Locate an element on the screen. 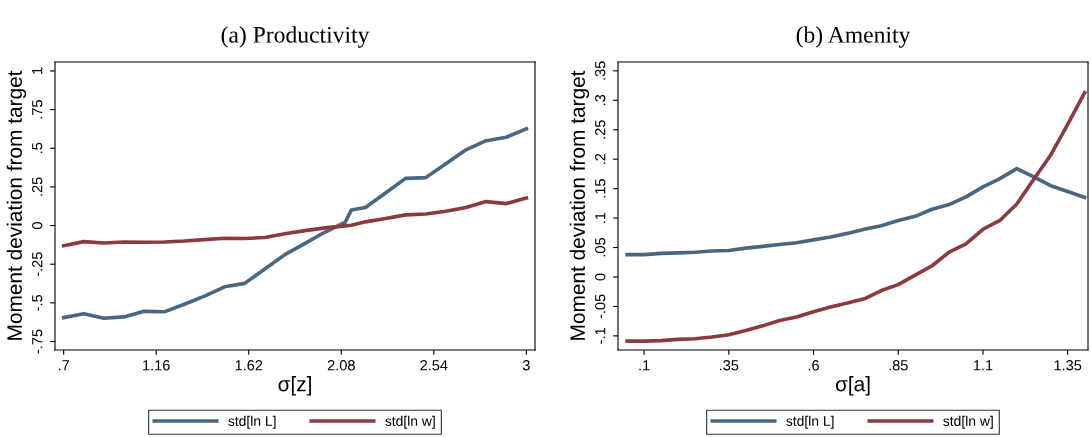 The height and width of the screenshot is (437, 1091). x-tick-label: .6 is located at coordinates (813, 365).